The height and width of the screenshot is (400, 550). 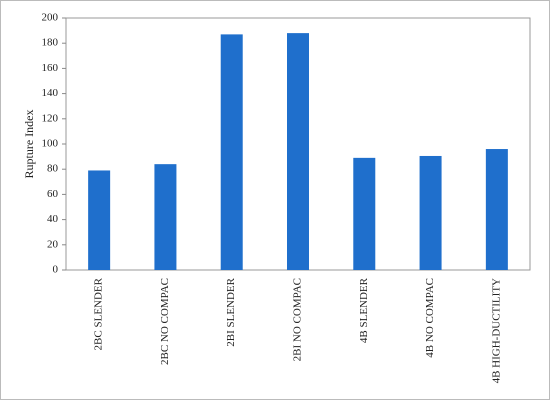 What do you see at coordinates (298, 319) in the screenshot?
I see `x-tick-label: 2BI NO COMPAC` at bounding box center [298, 319].